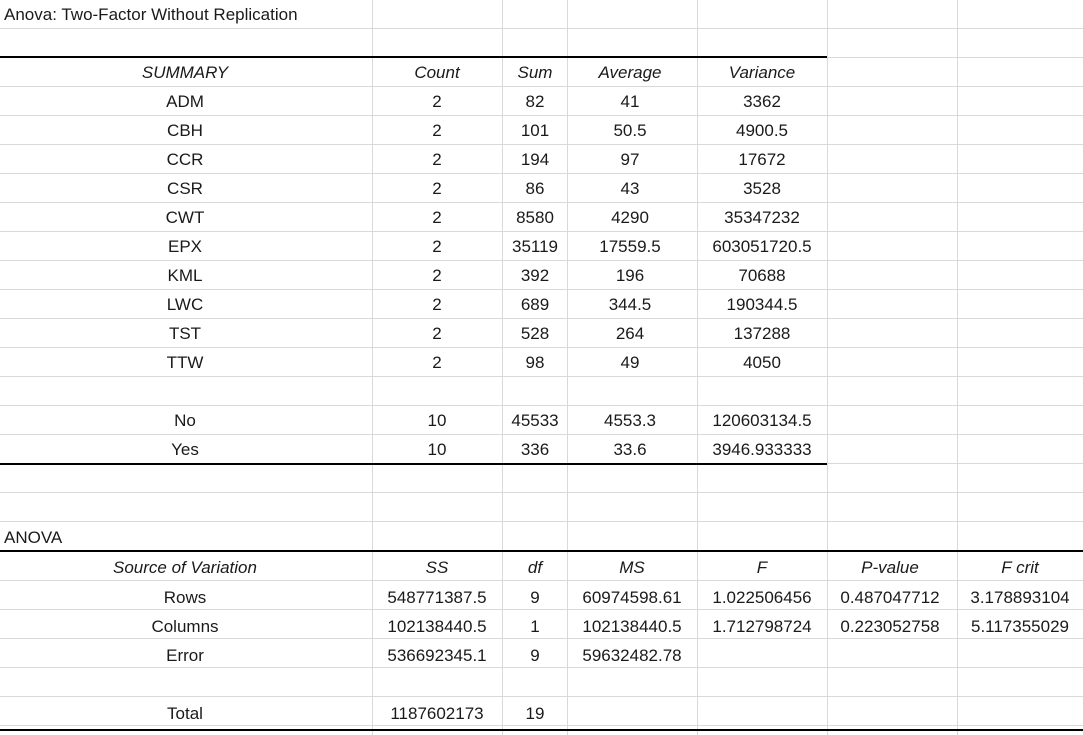  I want to click on sum-cell: 101, so click(535, 130).